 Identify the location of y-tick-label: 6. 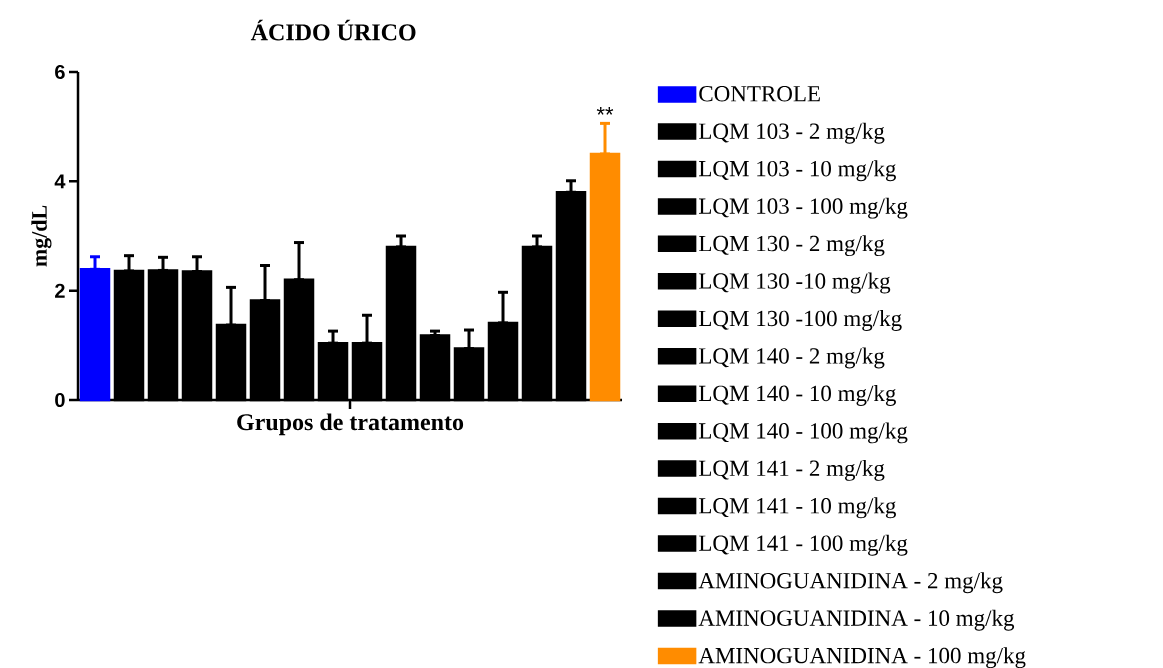
(60, 72).